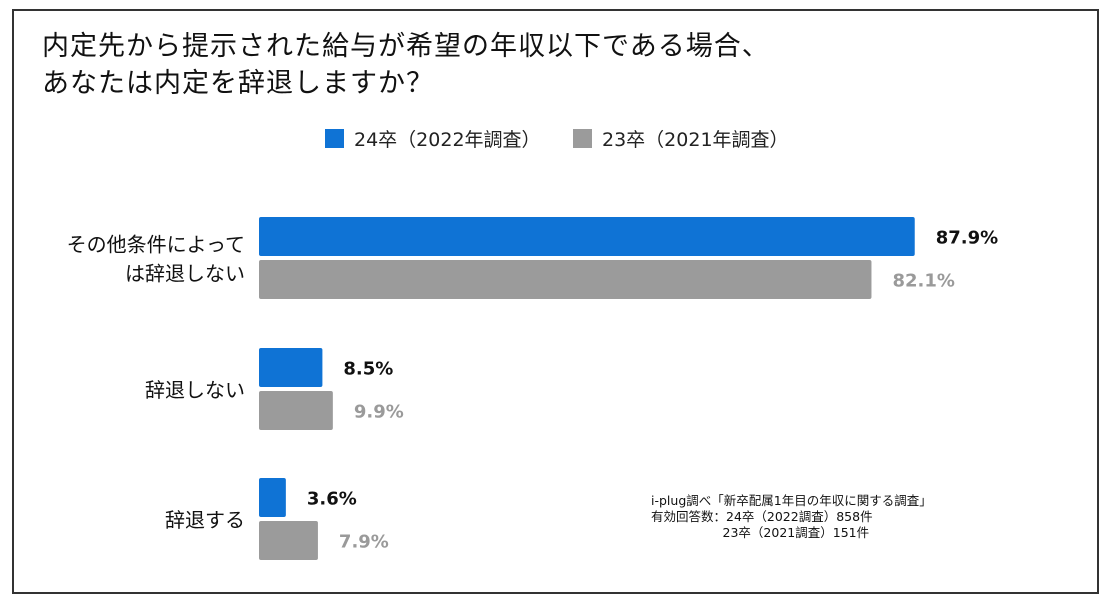 The image size is (1114, 608). Describe the element at coordinates (364, 542) in the screenshot. I see `data-label-3-series-2: 7.9%` at that location.